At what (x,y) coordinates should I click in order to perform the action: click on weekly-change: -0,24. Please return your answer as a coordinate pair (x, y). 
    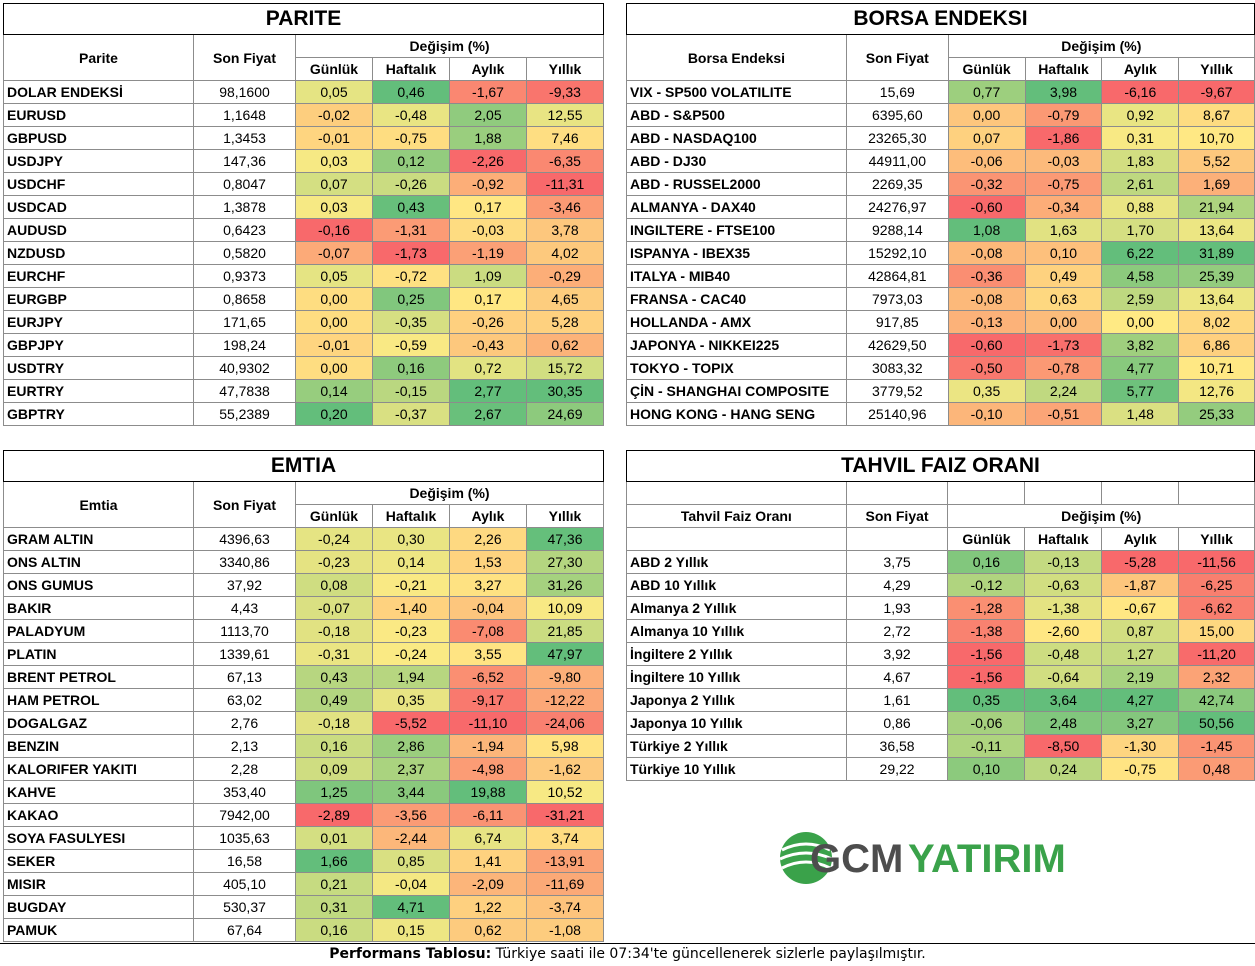
    Looking at the image, I should click on (411, 654).